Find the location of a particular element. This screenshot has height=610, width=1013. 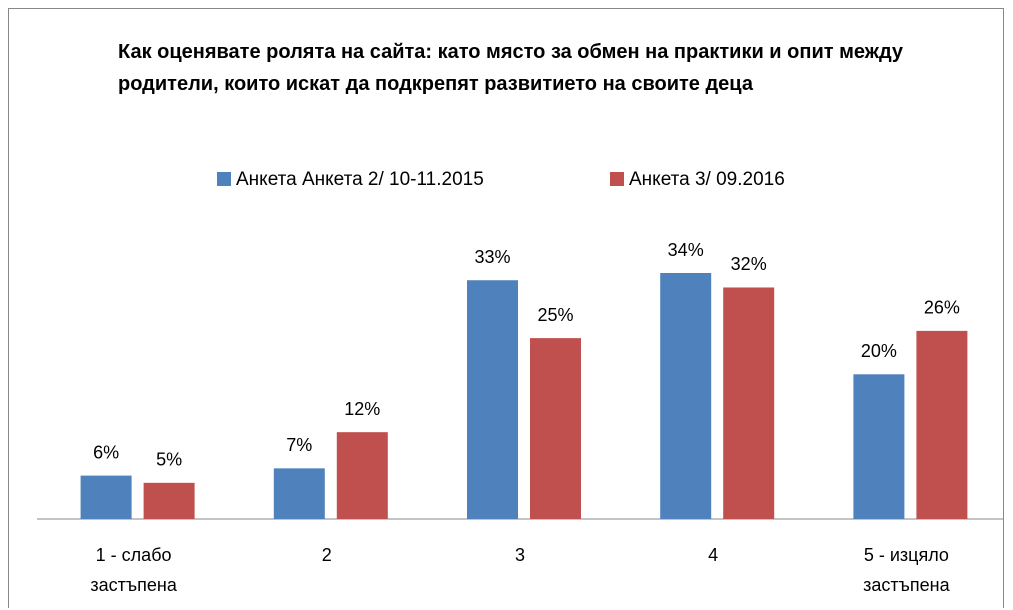

x-tick-label: 1 - слабо застъпена is located at coordinates (133, 570).